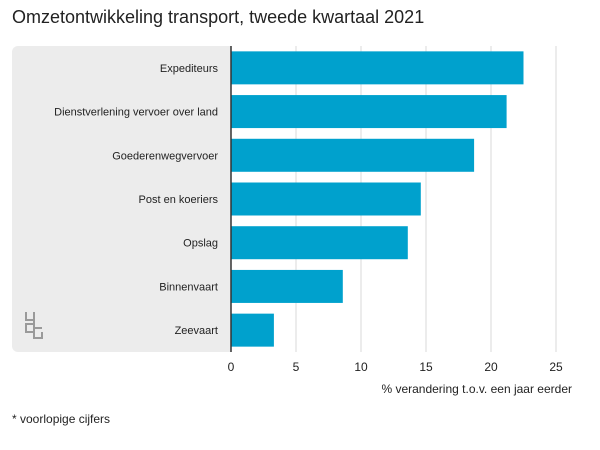 This screenshot has height=450, width=600. I want to click on category-label: Expediteurs, so click(189, 69).